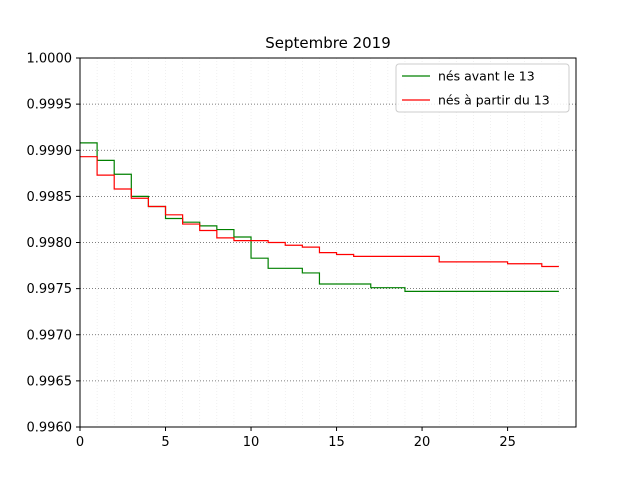 This screenshot has height=480, width=640. Describe the element at coordinates (50, 381) in the screenshot. I see `y-tick-label: 0.9965` at that location.